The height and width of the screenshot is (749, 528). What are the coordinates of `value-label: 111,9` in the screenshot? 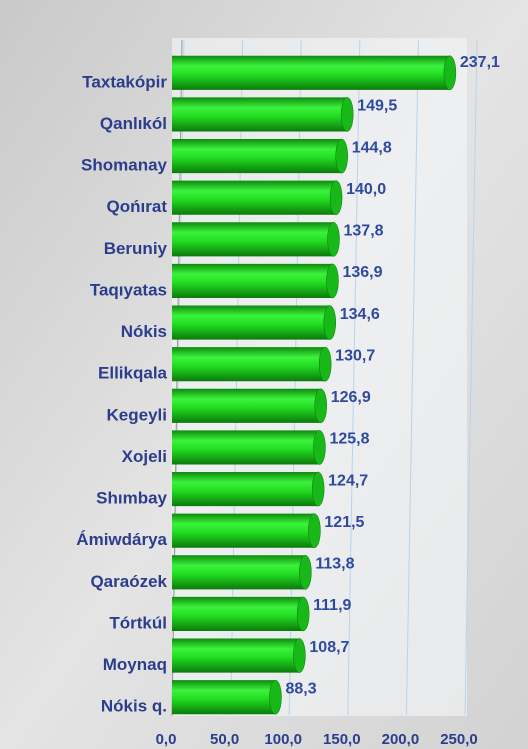 It's located at (332, 605).